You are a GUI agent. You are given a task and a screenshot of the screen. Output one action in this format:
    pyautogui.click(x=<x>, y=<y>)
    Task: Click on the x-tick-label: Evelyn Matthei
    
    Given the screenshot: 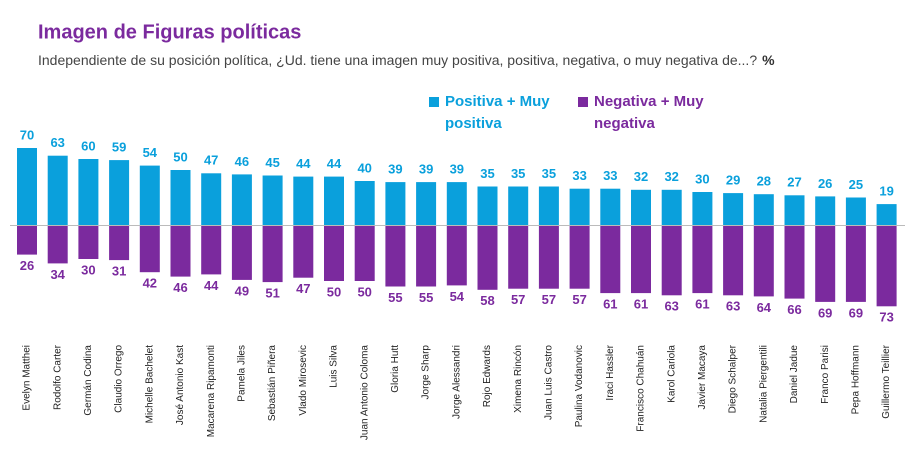 What is the action you would take?
    pyautogui.click(x=27, y=378)
    